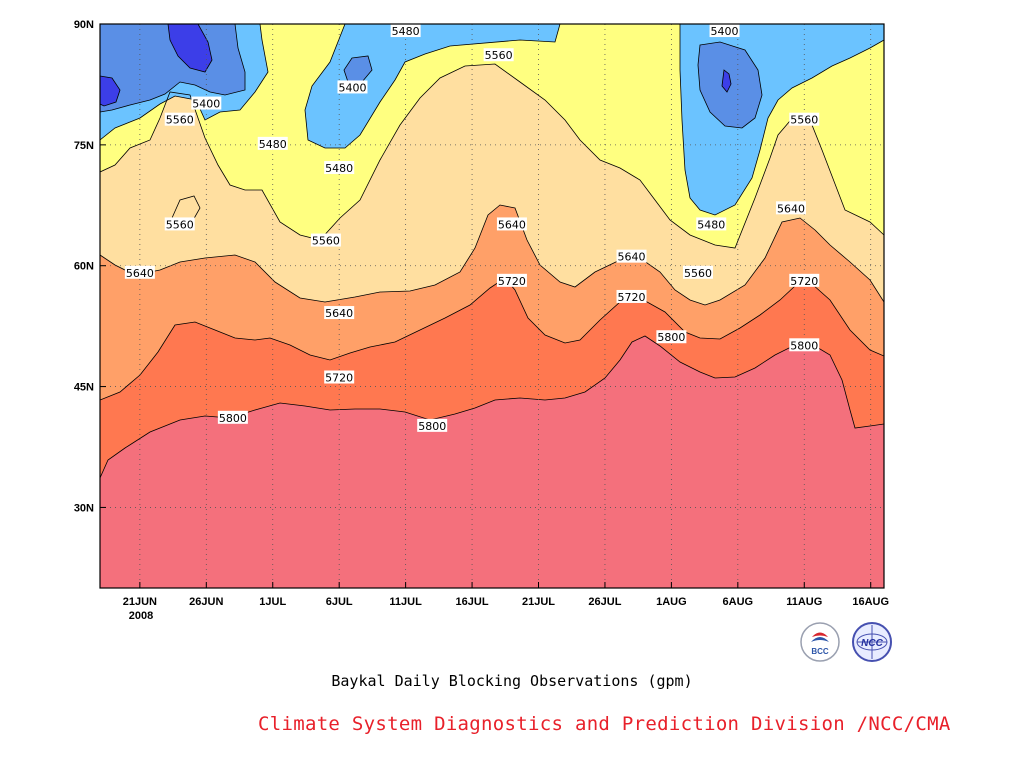 The image size is (1024, 768). Describe the element at coordinates (820, 642) in the screenshot. I see `bcc-logo: BCC` at that location.